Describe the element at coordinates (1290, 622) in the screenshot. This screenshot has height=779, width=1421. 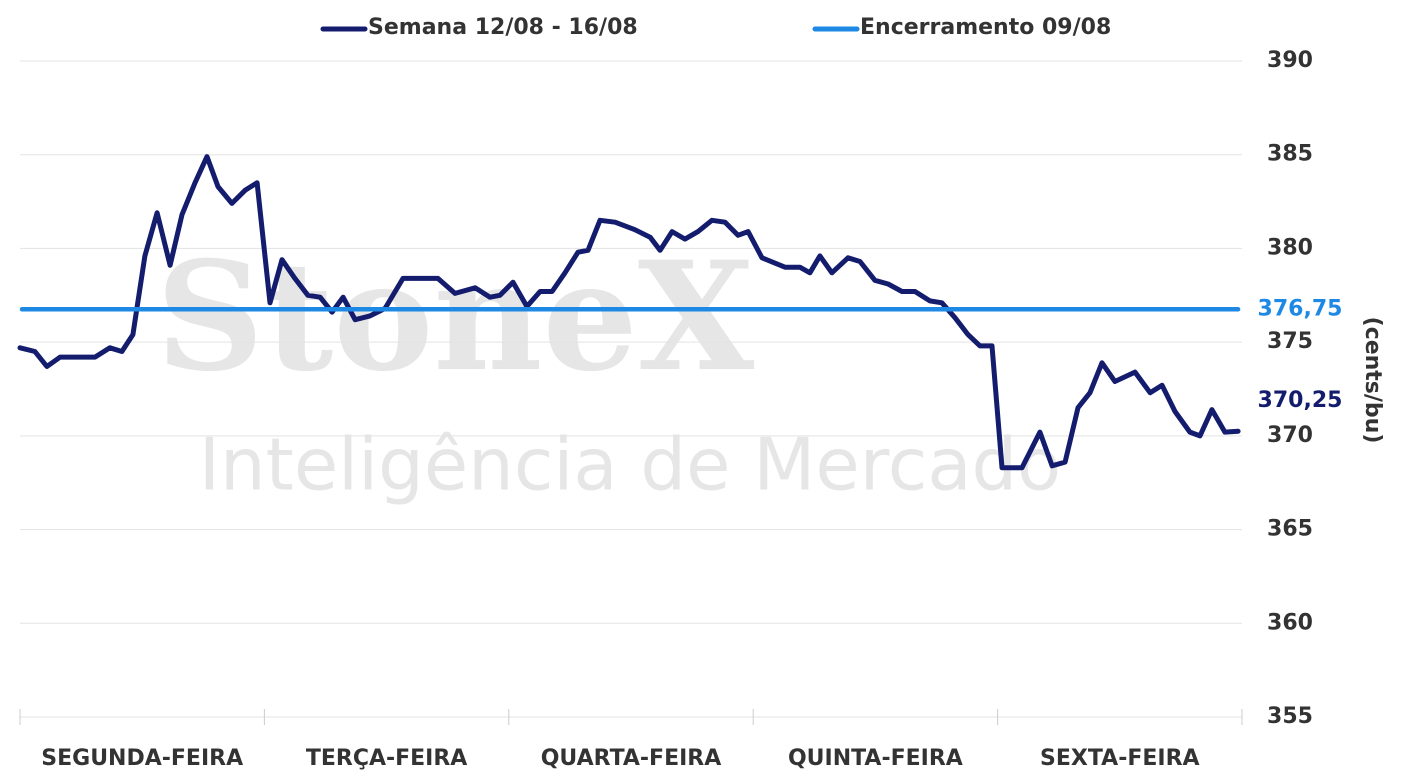
I see `y-tick-label: 360` at that location.